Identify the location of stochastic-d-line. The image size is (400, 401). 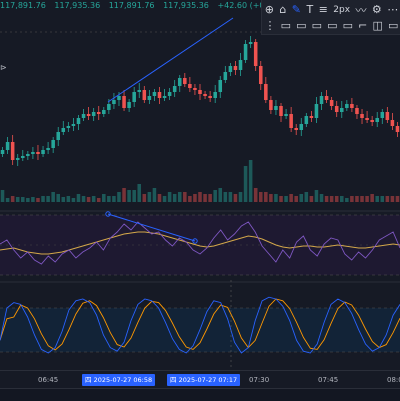
(200, 324).